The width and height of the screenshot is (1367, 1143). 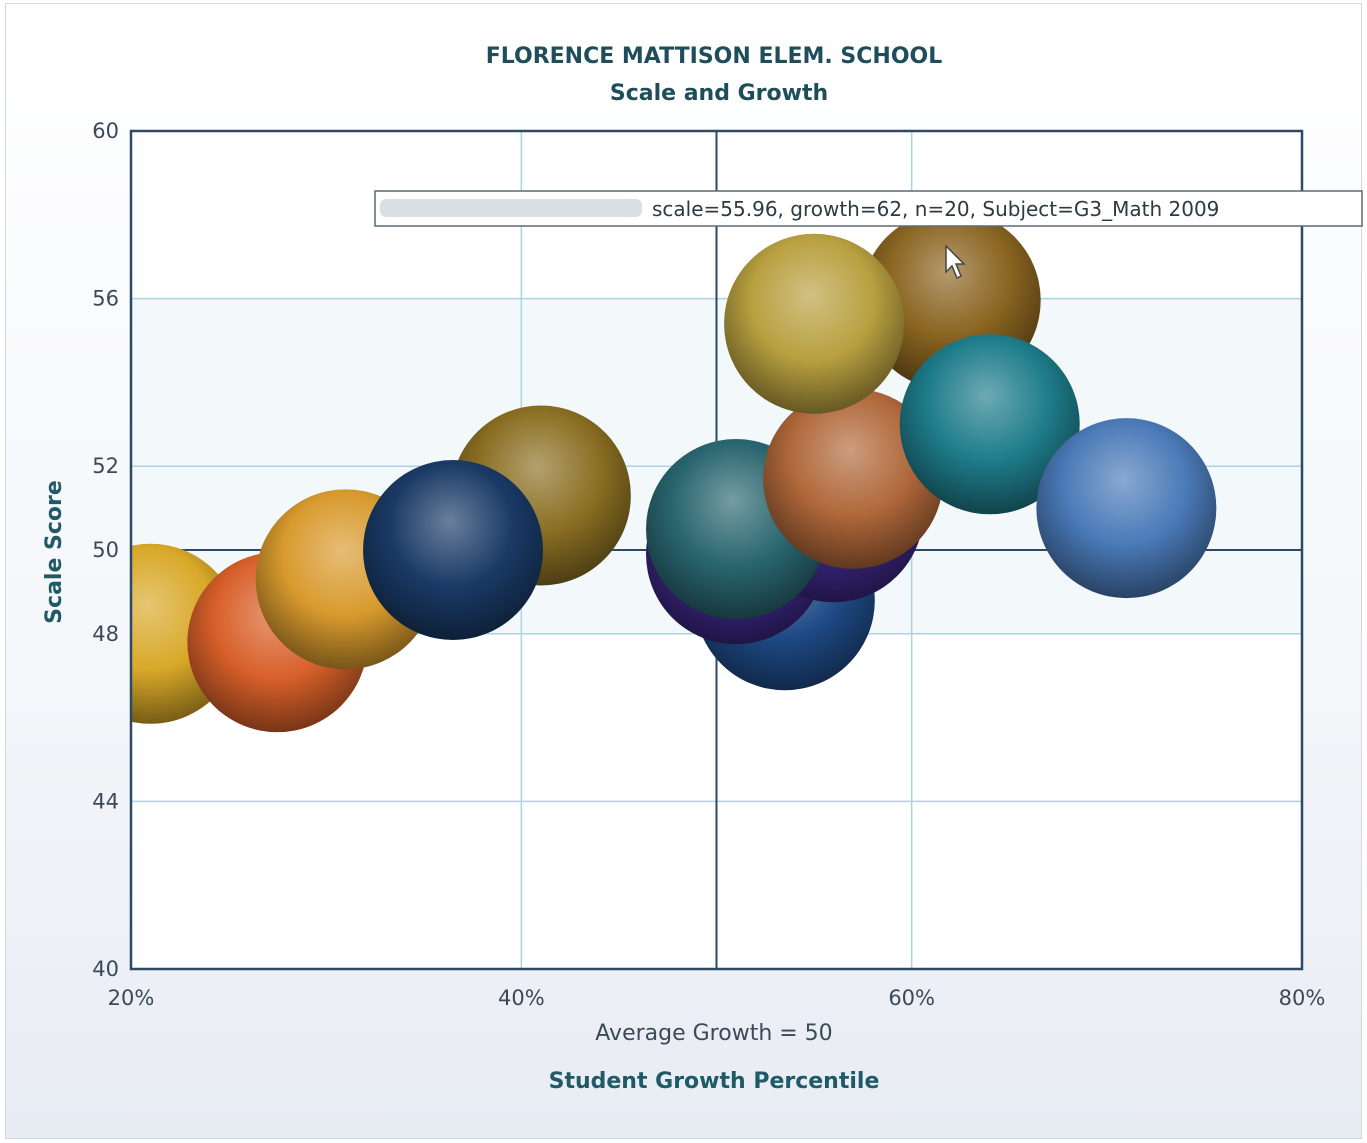 What do you see at coordinates (105, 131) in the screenshot?
I see `y-tick-label: 60` at bounding box center [105, 131].